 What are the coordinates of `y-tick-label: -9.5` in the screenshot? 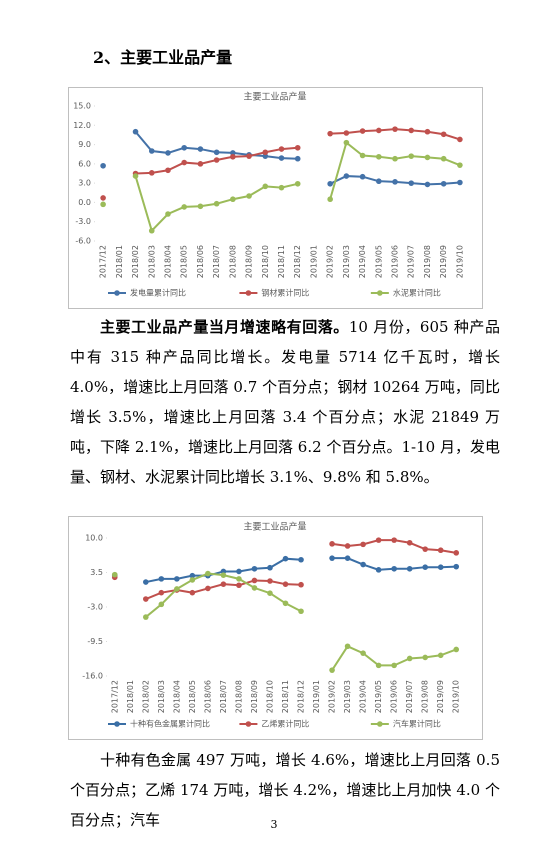 It's located at (95, 641).